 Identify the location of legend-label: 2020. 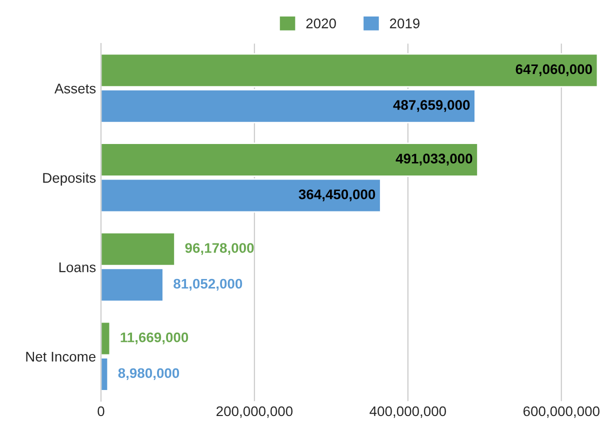
(321, 23).